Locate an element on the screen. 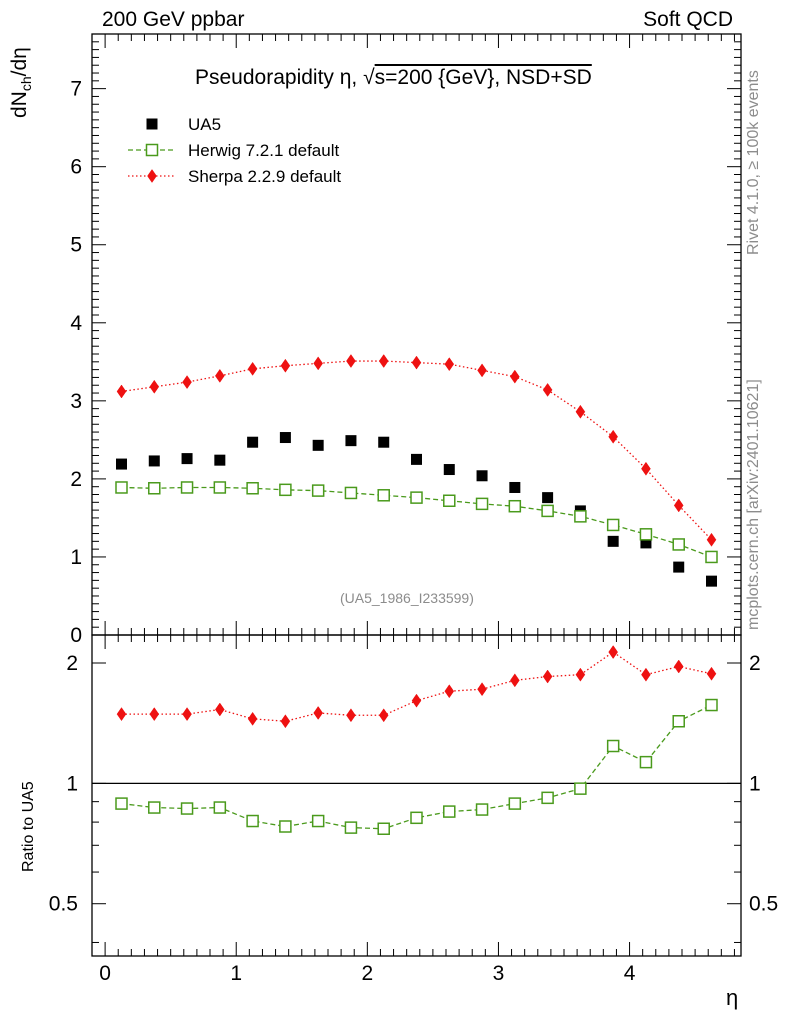 The width and height of the screenshot is (786, 1024). x-tick-label: 1 is located at coordinates (236, 973).